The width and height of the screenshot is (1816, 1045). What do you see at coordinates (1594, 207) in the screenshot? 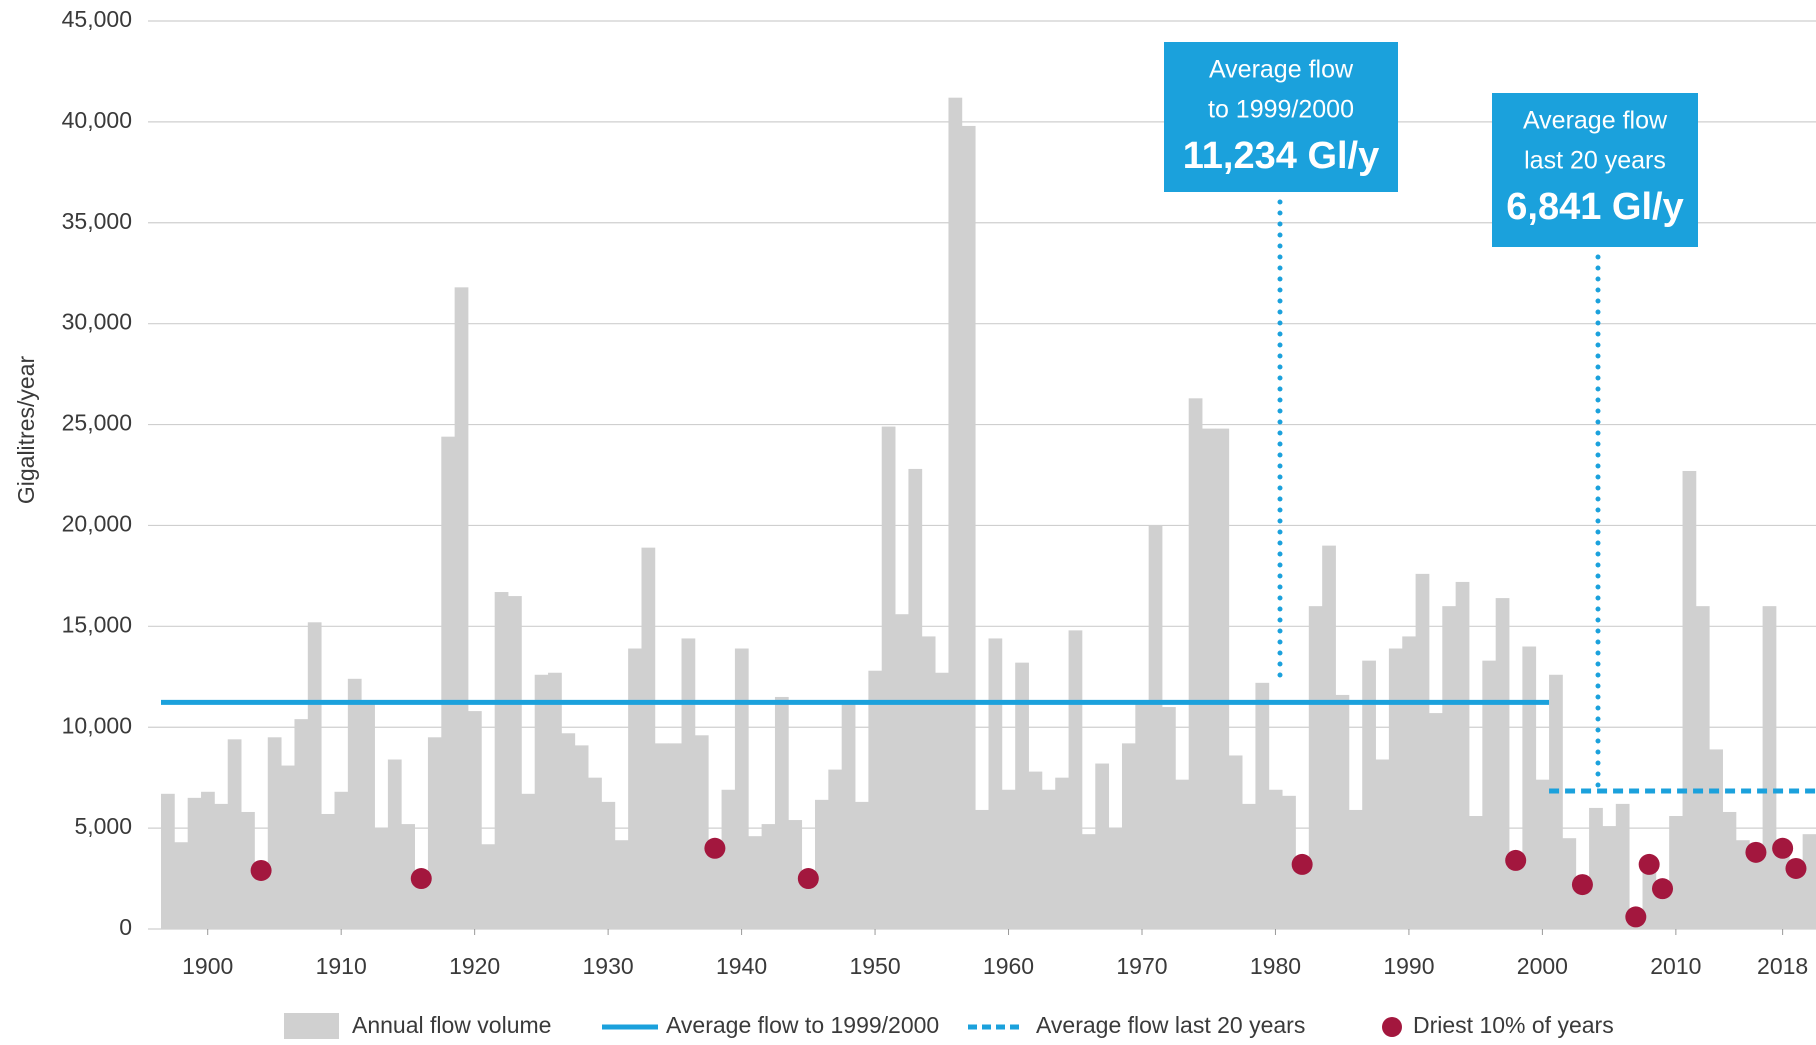
I see `annotation-value: 6,841 Gl/y` at bounding box center [1594, 207].